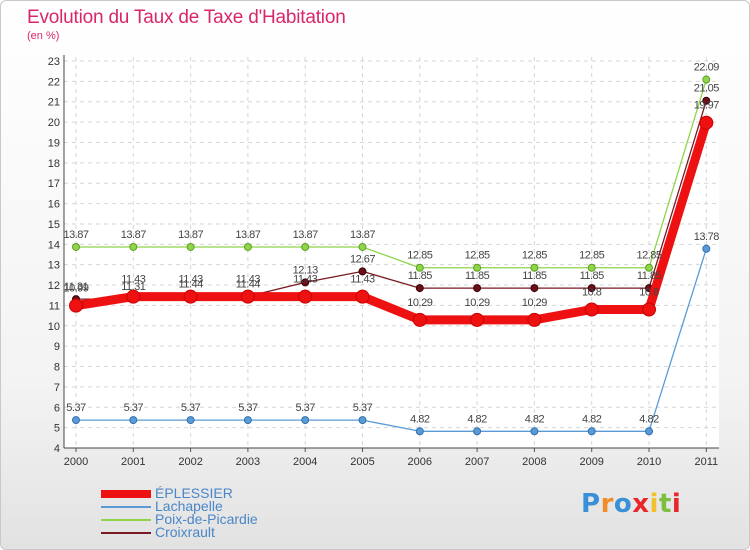 The height and width of the screenshot is (550, 750). I want to click on y-tick-label: 16, so click(54, 205).